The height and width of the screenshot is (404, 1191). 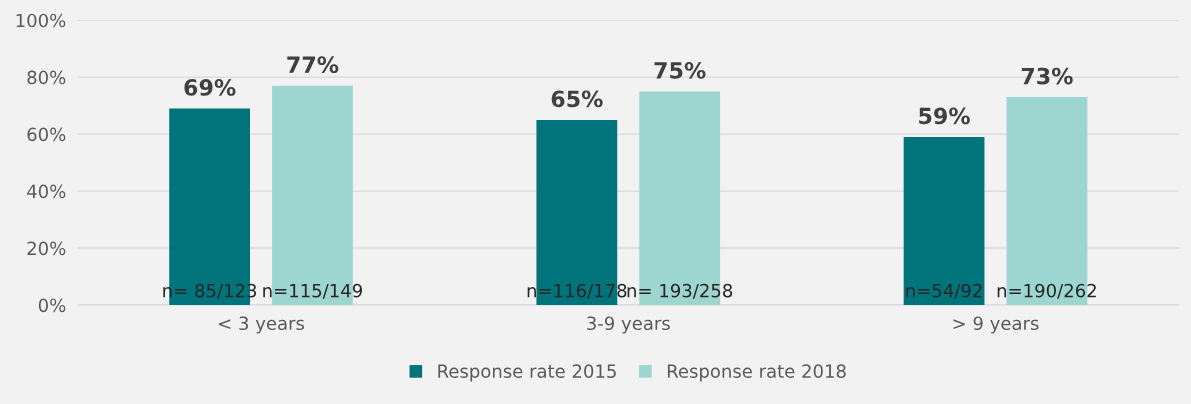 I want to click on x-tick-label: 3-9 years, so click(x=628, y=325).